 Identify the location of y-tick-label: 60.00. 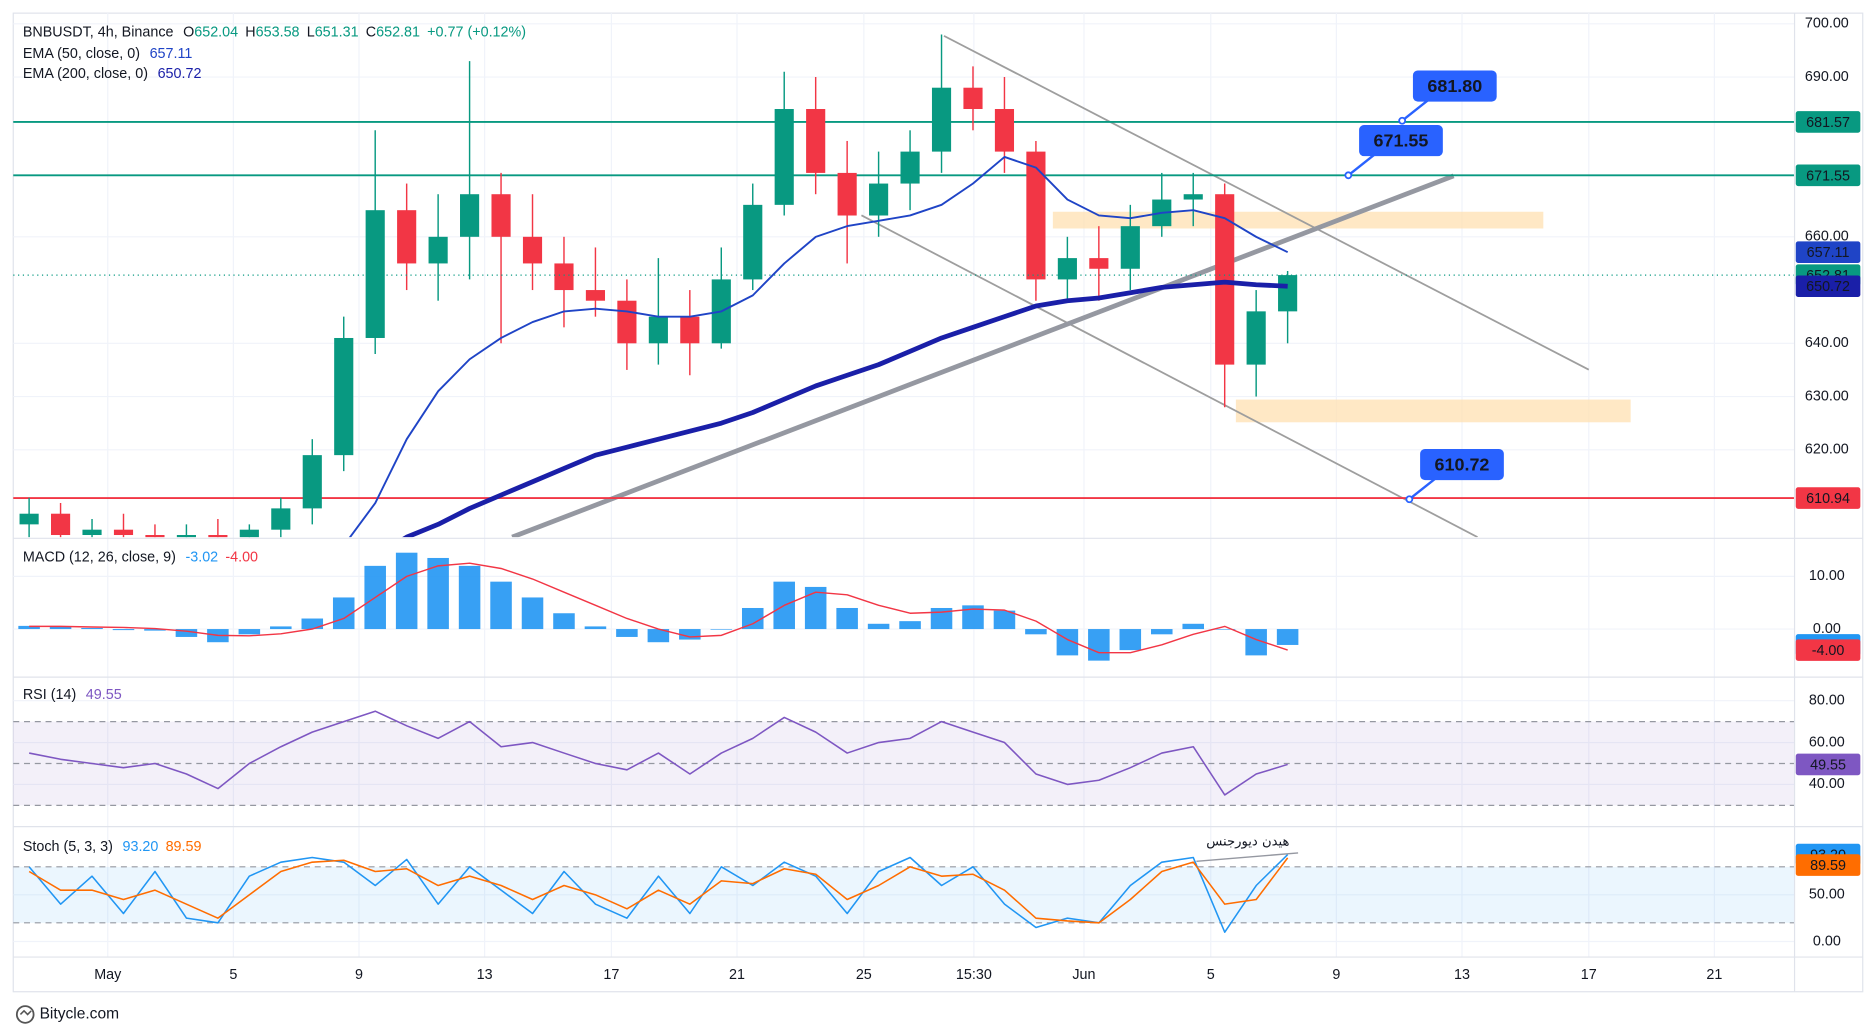
(1827, 742).